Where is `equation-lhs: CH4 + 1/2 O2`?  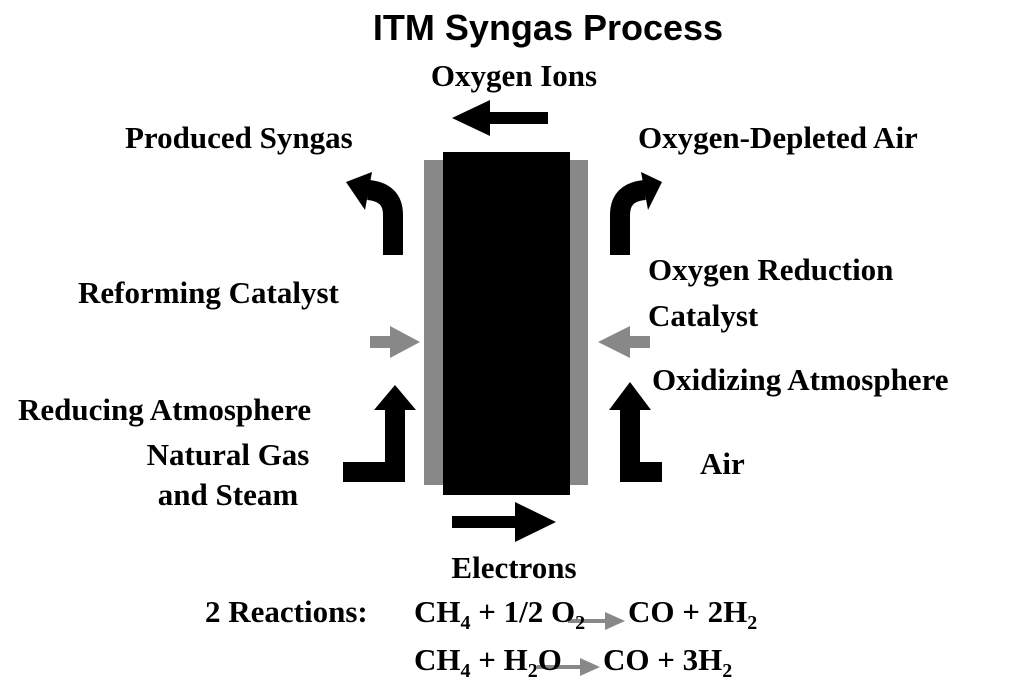 equation-lhs: CH4 + 1/2 O2 is located at coordinates (499, 614).